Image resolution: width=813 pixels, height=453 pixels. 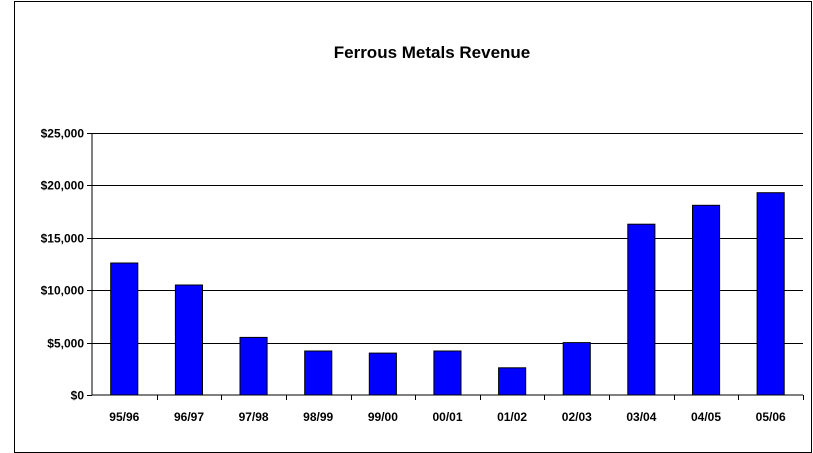 I want to click on x-tick-label: 05/06, so click(x=771, y=417).